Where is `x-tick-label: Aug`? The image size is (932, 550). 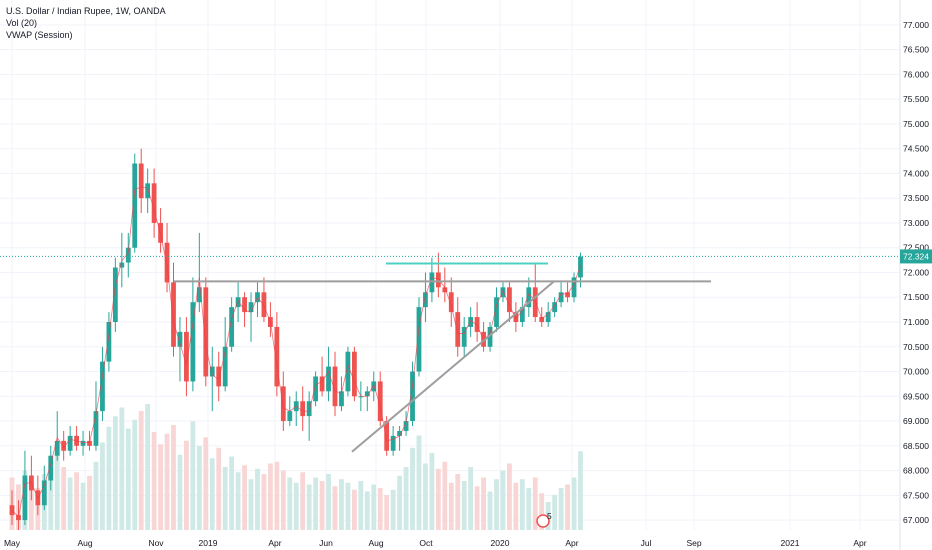
x-tick-label: Aug is located at coordinates (84, 543).